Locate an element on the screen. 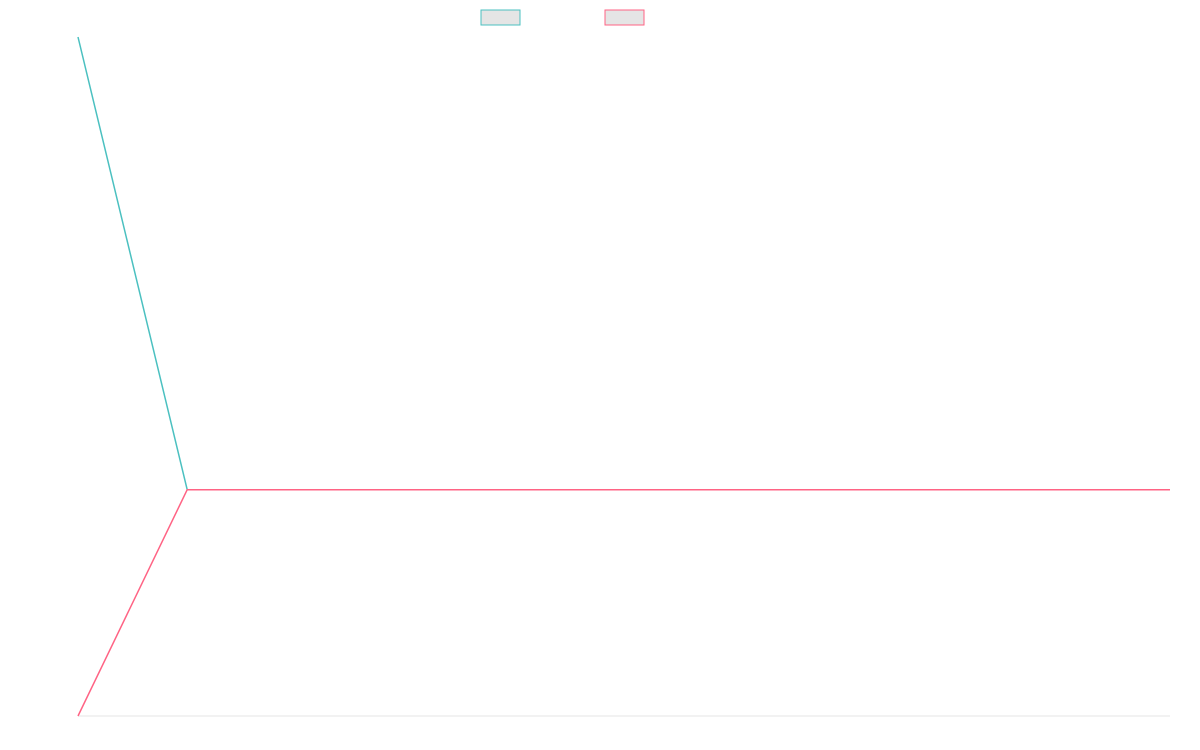 The height and width of the screenshot is (750, 1200). legend is located at coordinates (562, 17).